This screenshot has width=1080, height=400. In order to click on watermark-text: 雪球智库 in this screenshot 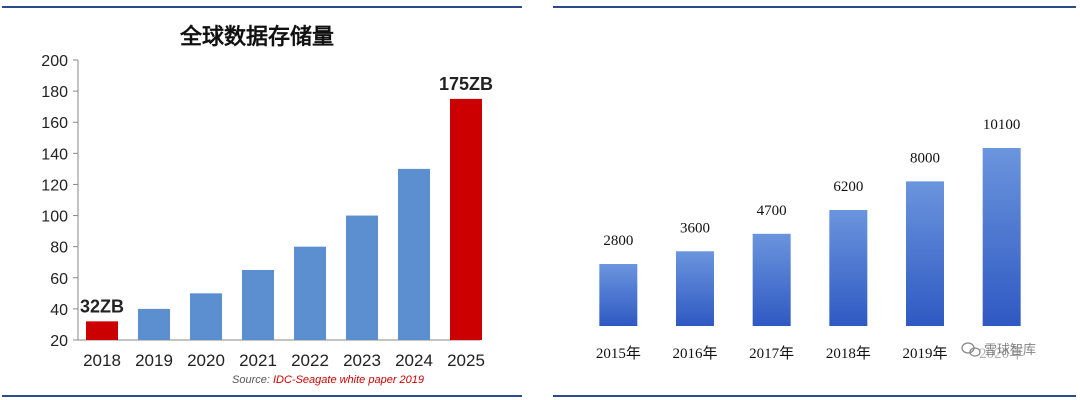, I will do `click(1010, 350)`.